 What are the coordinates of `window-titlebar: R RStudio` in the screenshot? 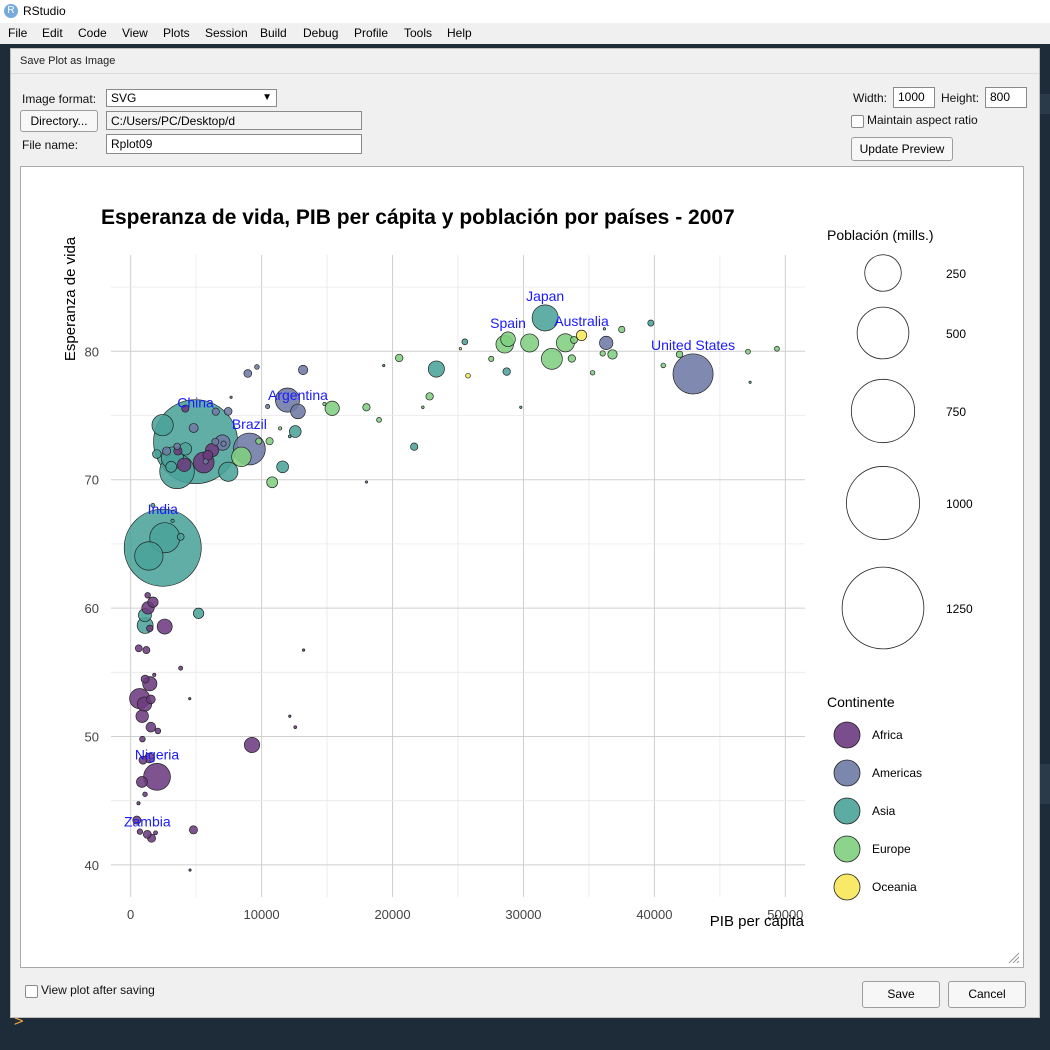 It's located at (525, 11).